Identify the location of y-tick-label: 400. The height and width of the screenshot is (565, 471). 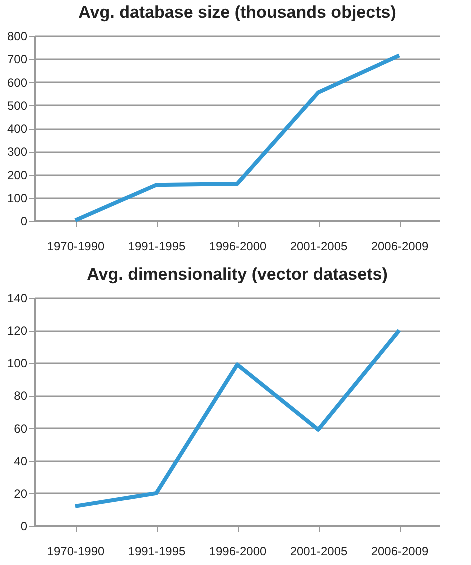
(17, 129).